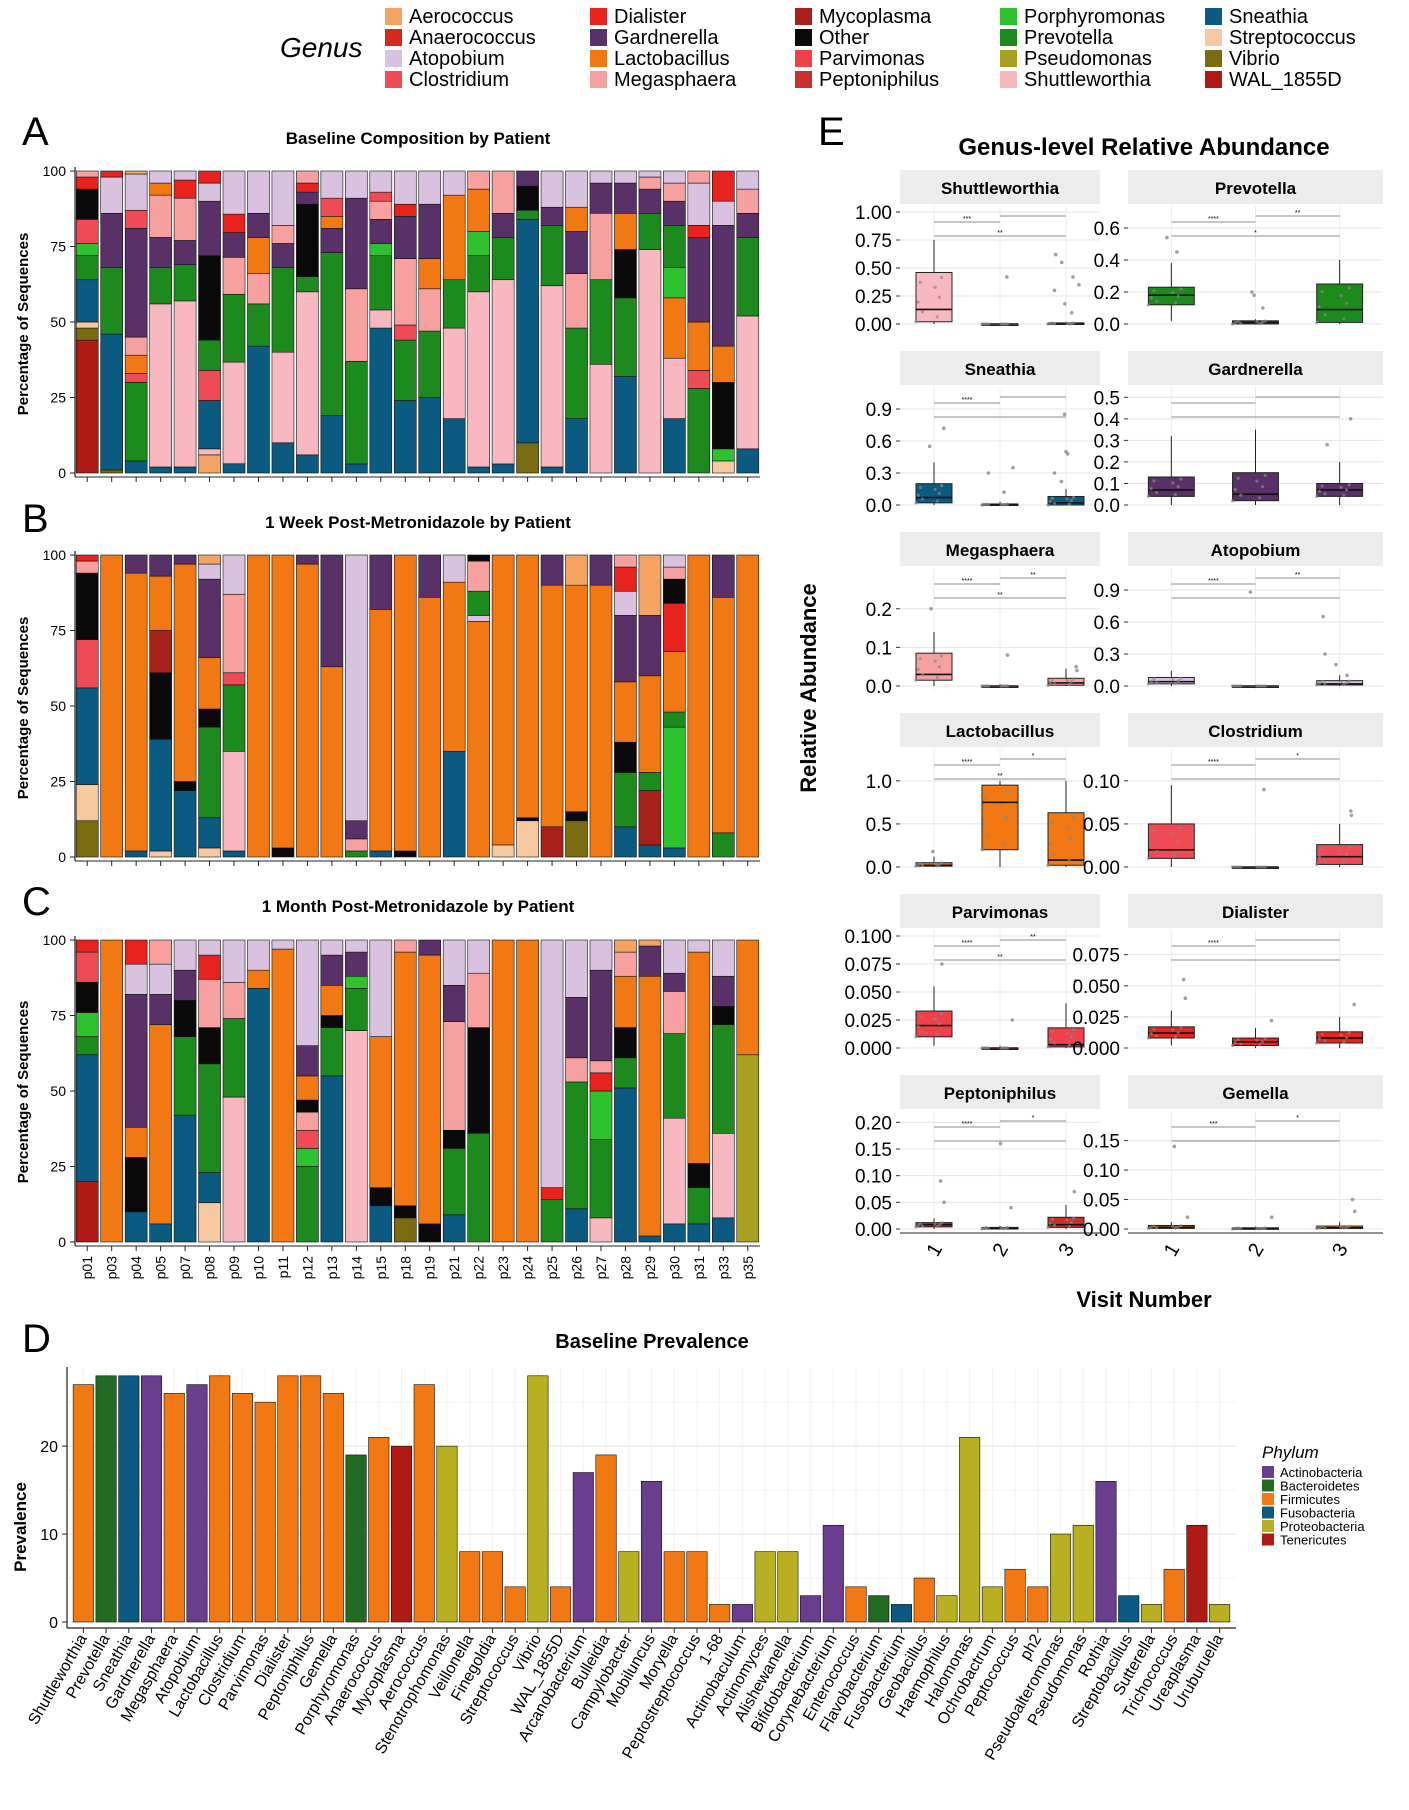  Describe the element at coordinates (405, 1268) in the screenshot. I see `x-tick-label-p18: p18` at that location.